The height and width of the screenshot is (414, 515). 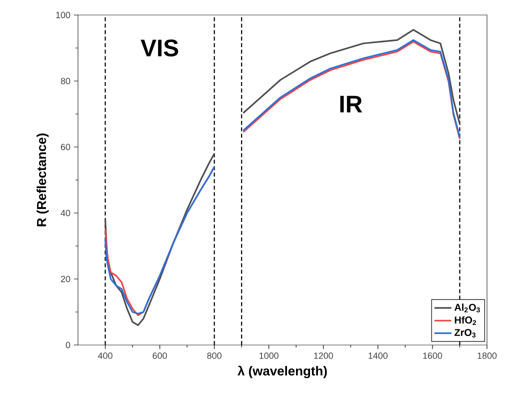 I want to click on y-tick-label: 0, so click(x=68, y=345).